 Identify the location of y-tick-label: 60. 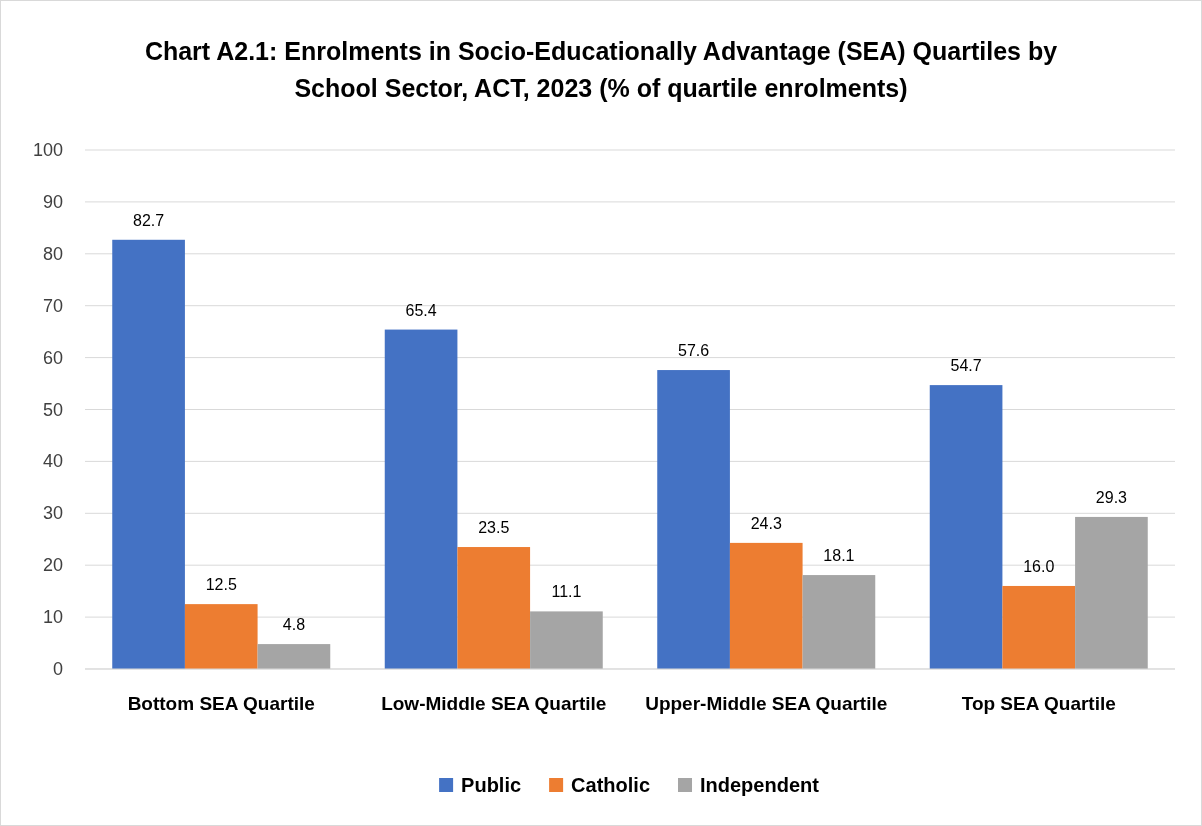
(52, 357).